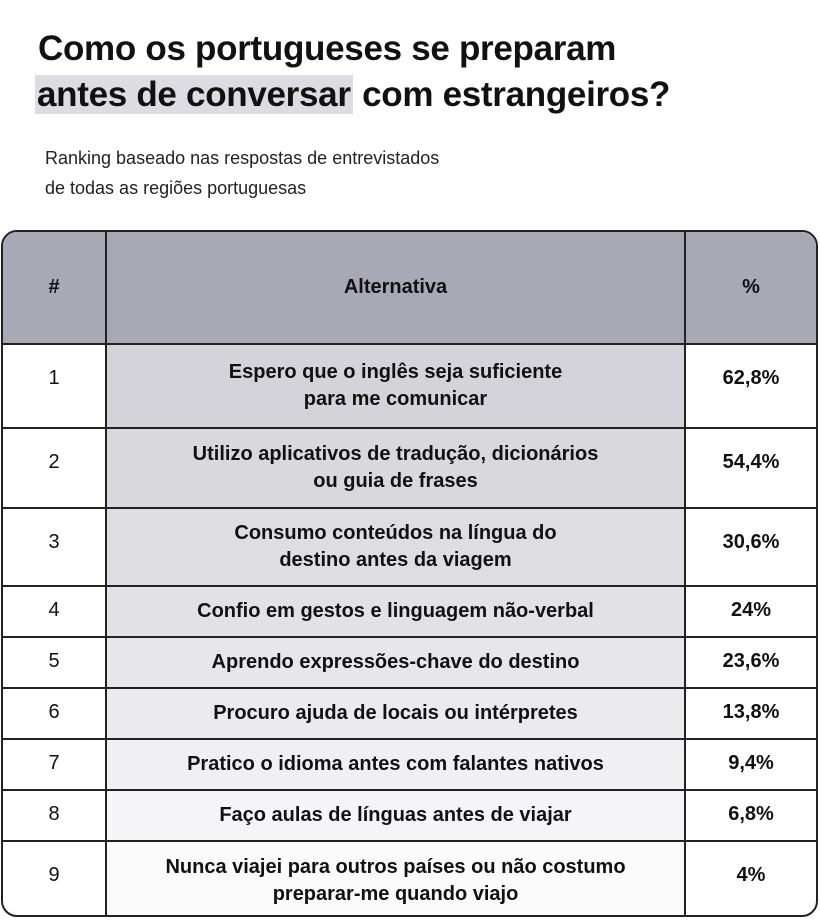 The height and width of the screenshot is (920, 820). Describe the element at coordinates (511, 94) in the screenshot. I see `title-line-2: com estrangeiros?` at that location.